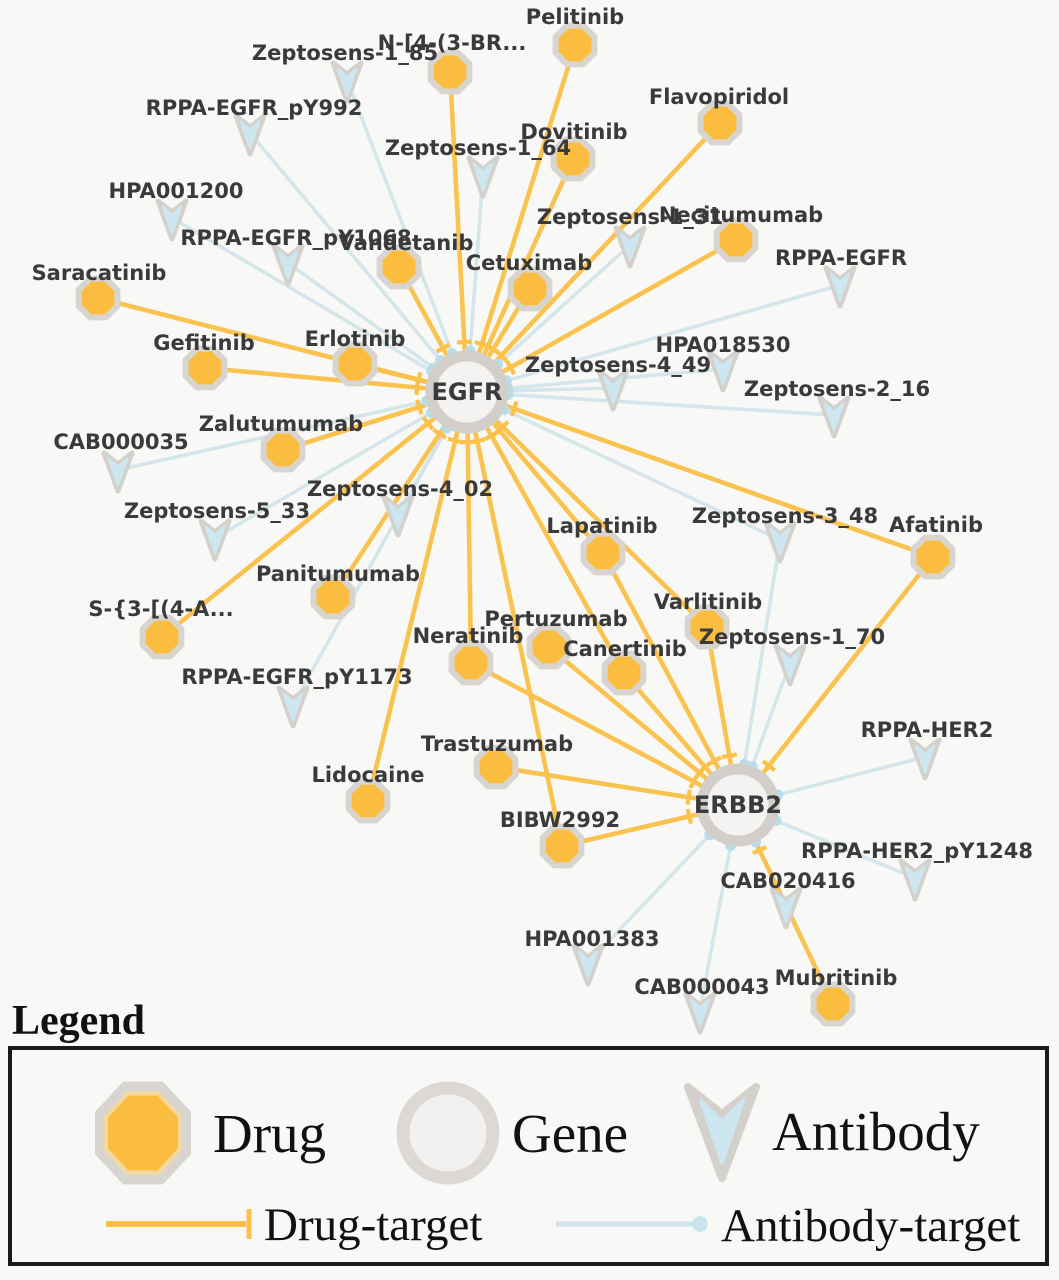 This screenshot has width=1059, height=1280. Describe the element at coordinates (719, 97) in the screenshot. I see `node-label-flavopiridol: Flavopiridol` at that location.